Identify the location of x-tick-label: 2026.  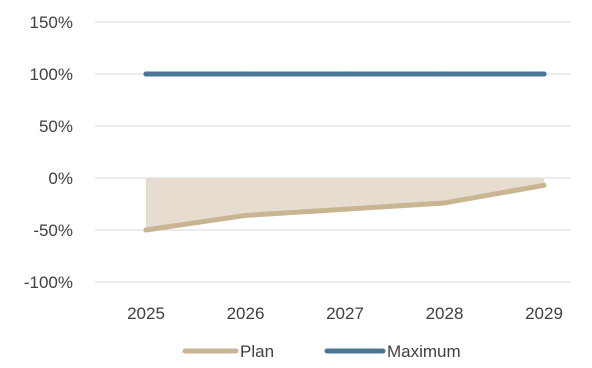
(246, 313).